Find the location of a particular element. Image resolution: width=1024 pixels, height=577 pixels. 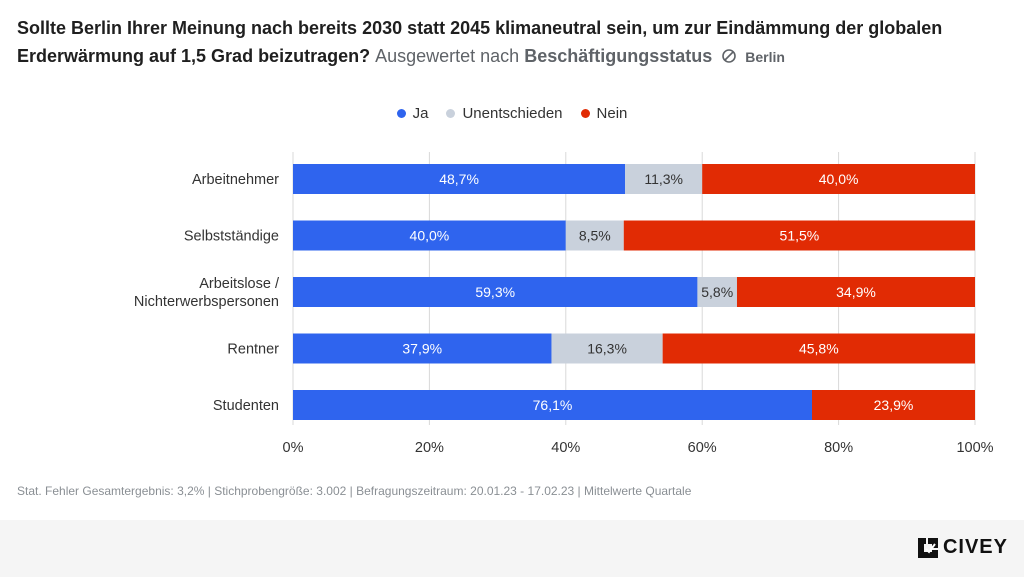

x-tick-label: 60% is located at coordinates (702, 448).